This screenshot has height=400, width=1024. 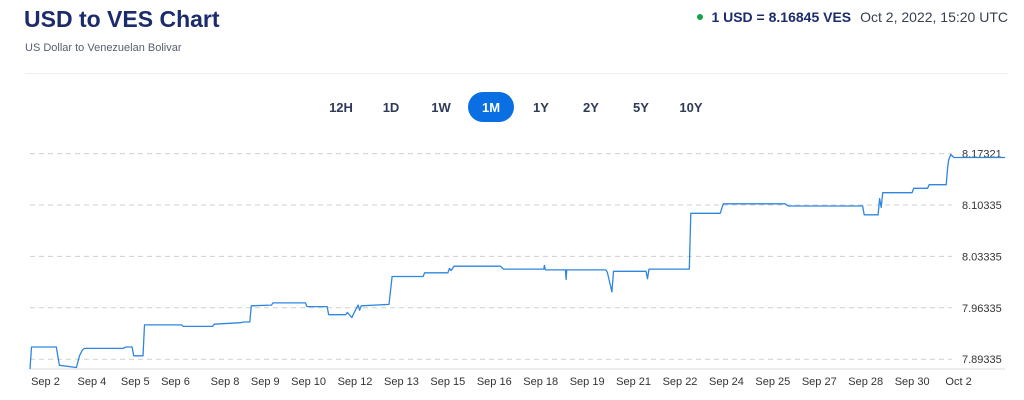 What do you see at coordinates (633, 382) in the screenshot?
I see `x-tick-label: Sep 21` at bounding box center [633, 382].